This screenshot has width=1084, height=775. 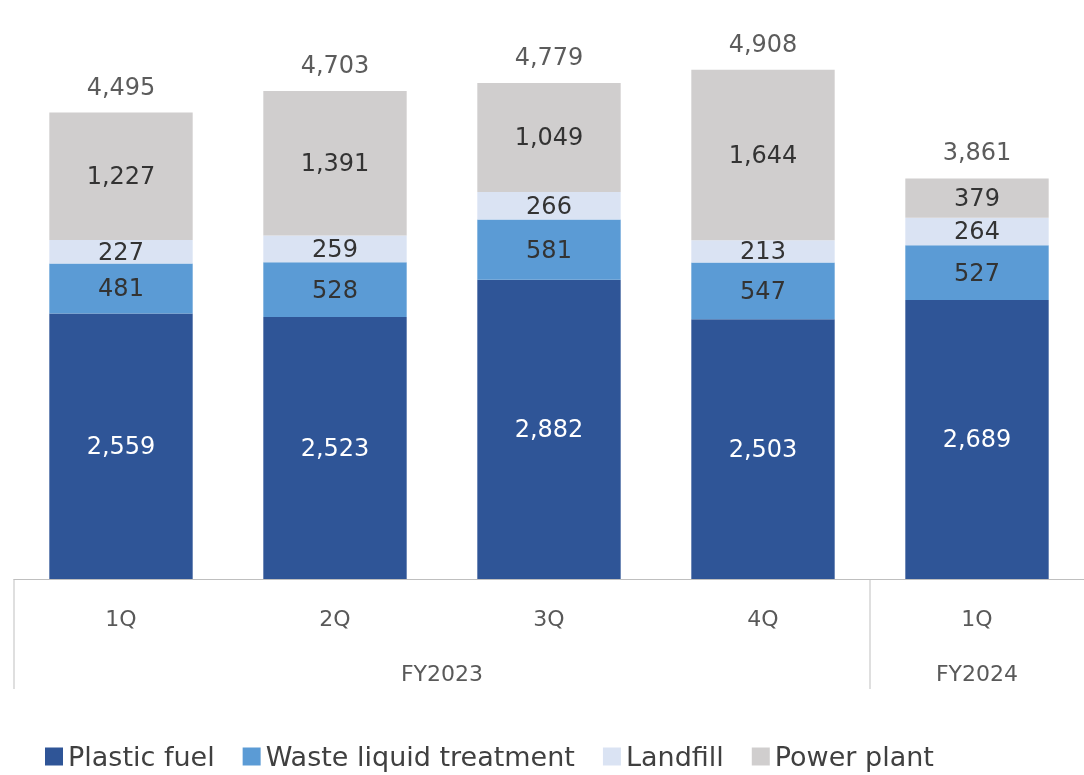 I want to click on legend-label: Power plant, so click(x=854, y=756).